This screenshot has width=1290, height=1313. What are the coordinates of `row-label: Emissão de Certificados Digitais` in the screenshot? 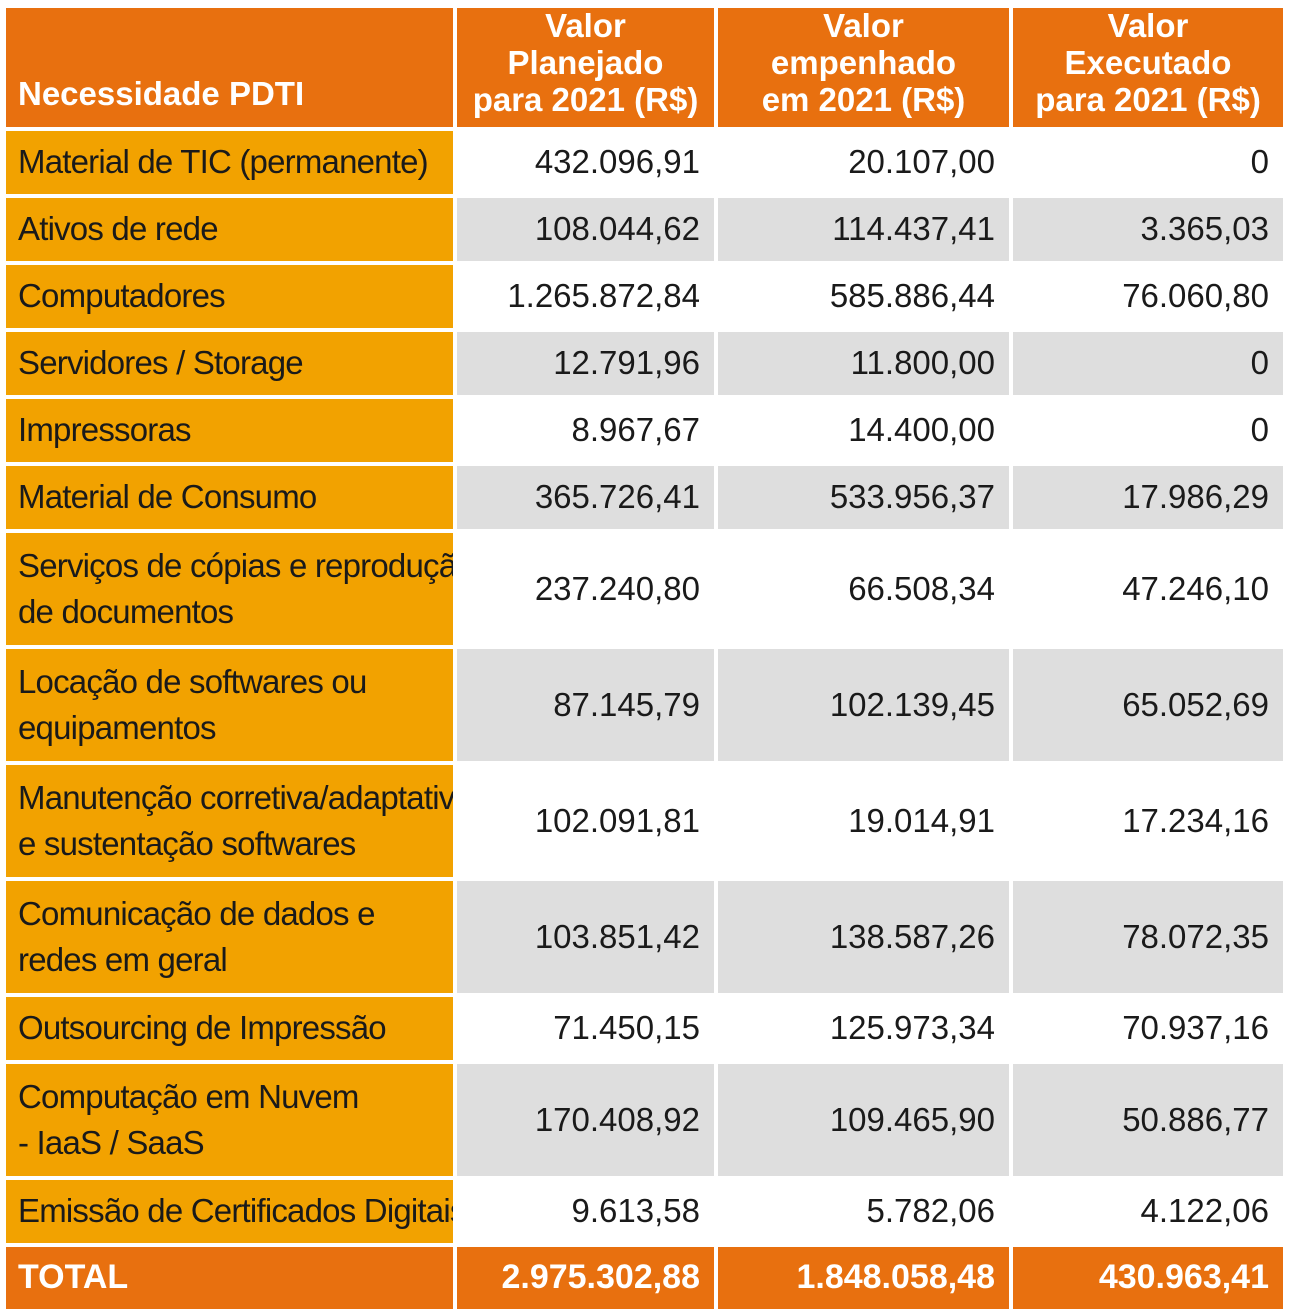 It's located at (229, 1211).